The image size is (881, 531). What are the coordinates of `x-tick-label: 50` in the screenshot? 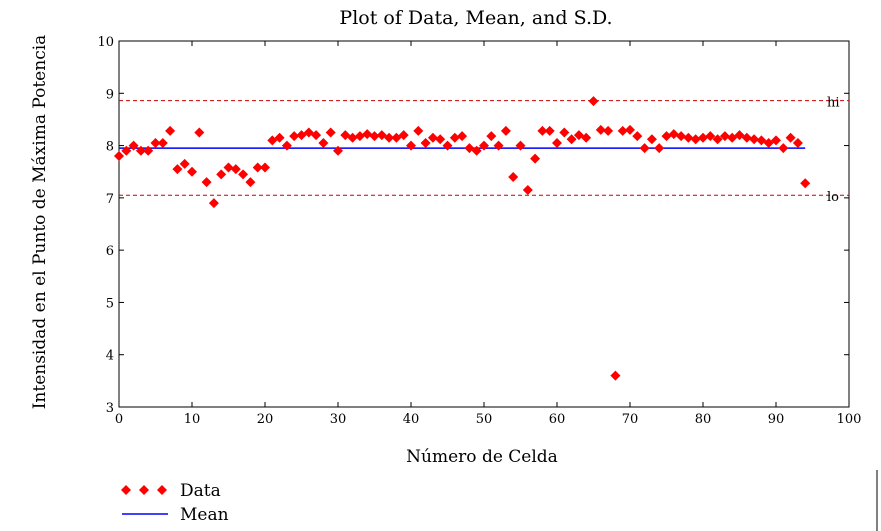 It's located at (484, 419).